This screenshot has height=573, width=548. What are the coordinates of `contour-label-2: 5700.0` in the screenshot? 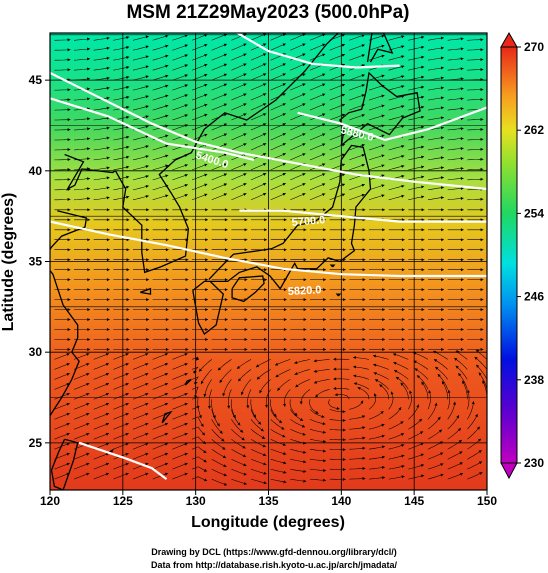 It's located at (308, 221).